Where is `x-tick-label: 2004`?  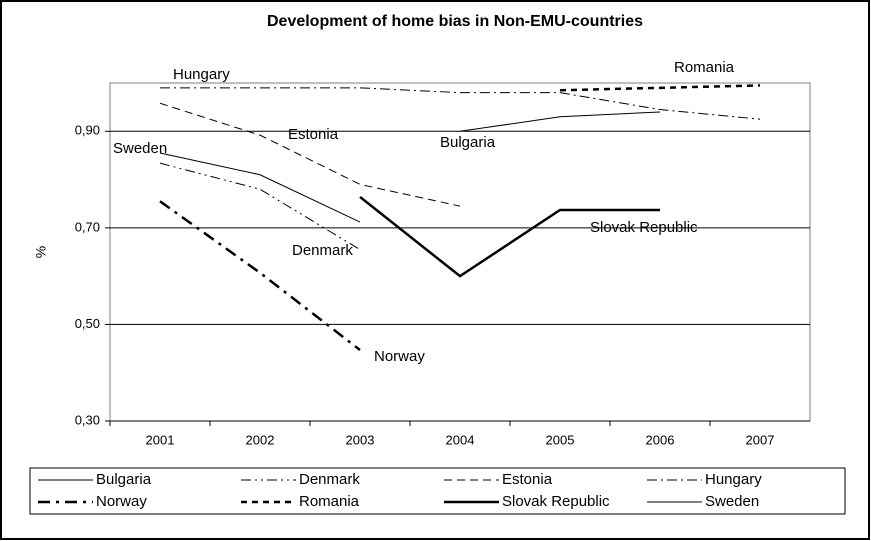 x-tick-label: 2004 is located at coordinates (460, 439).